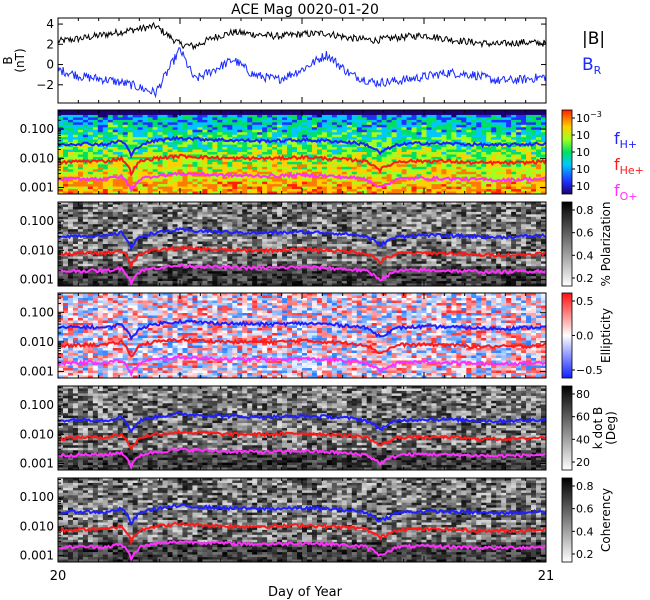 The image size is (650, 600). I want to click on figure-title: ACE Mag 0020-01-20, so click(305, 10).